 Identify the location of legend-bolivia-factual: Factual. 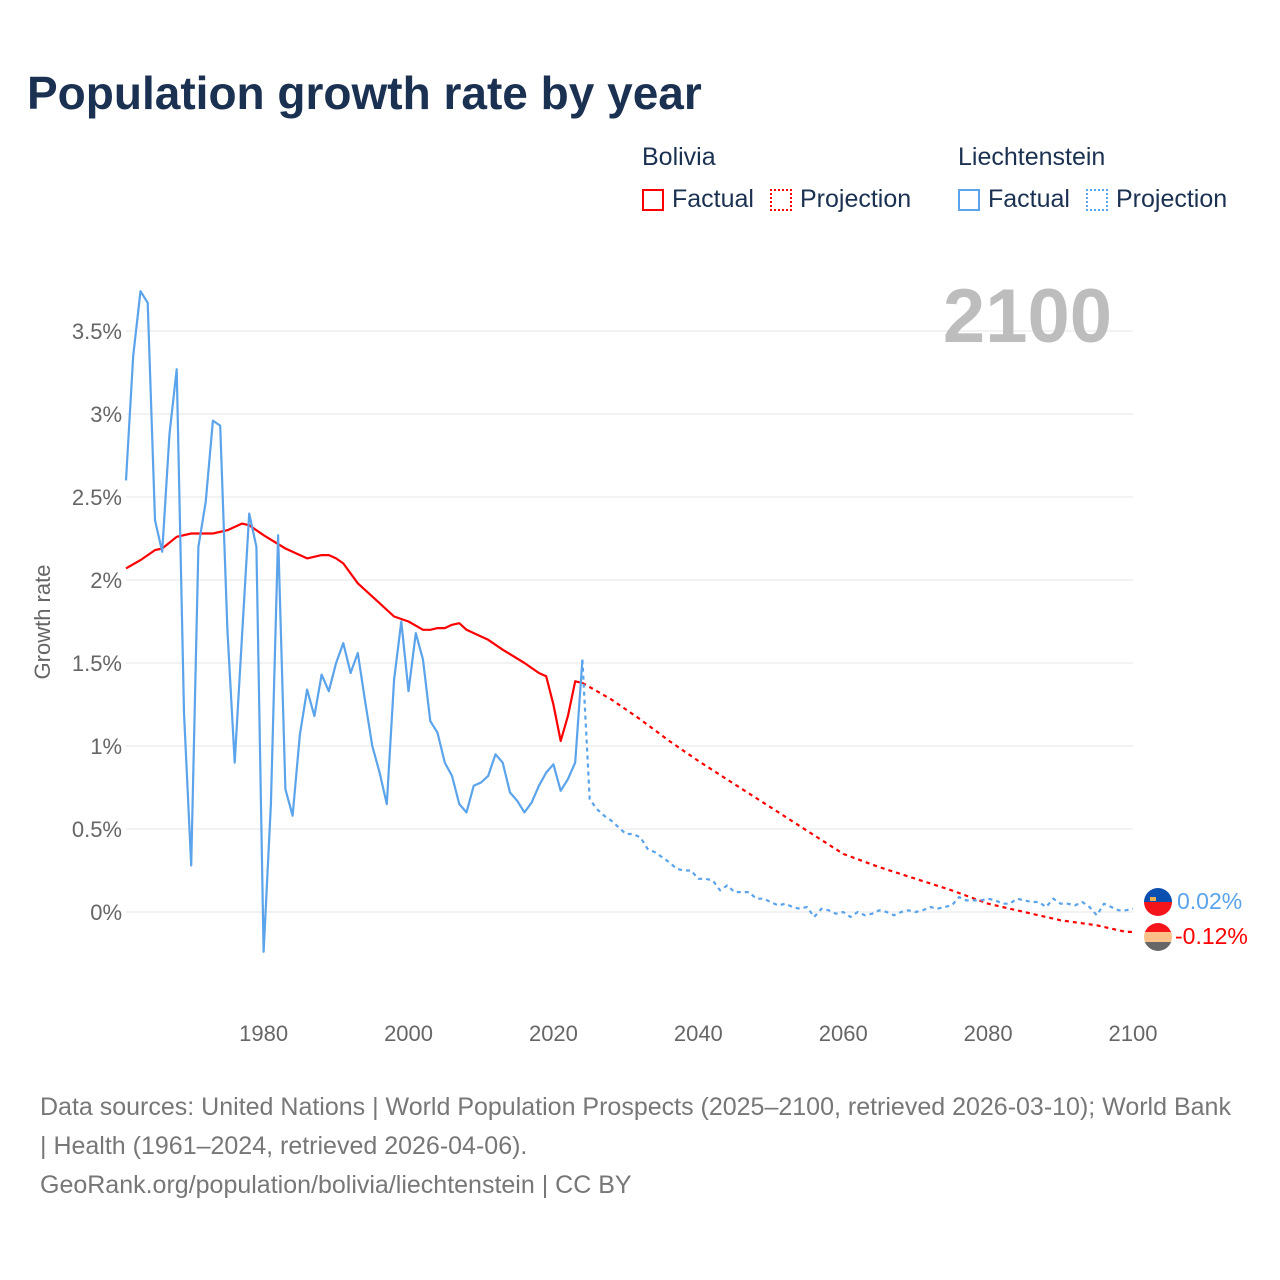
(698, 199).